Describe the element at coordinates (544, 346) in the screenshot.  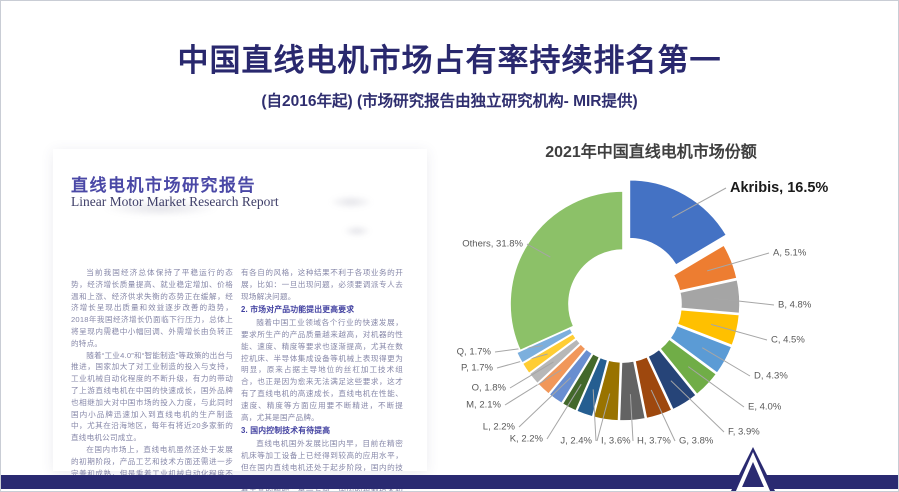
I see `pie-slice-q` at that location.